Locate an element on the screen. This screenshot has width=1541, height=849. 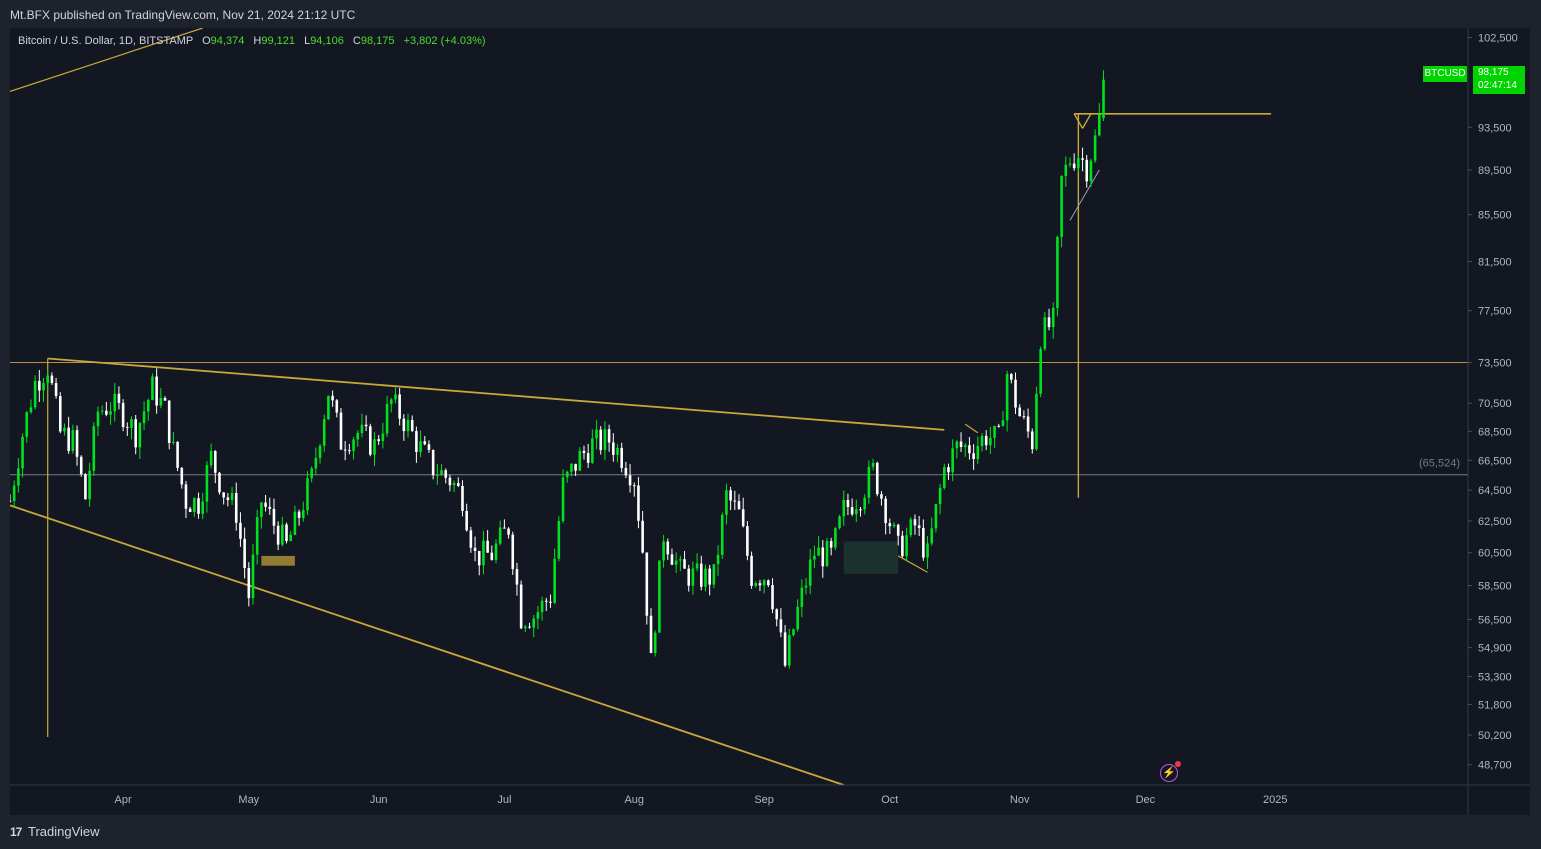
wedge-line is located at coordinates (1084, 195).